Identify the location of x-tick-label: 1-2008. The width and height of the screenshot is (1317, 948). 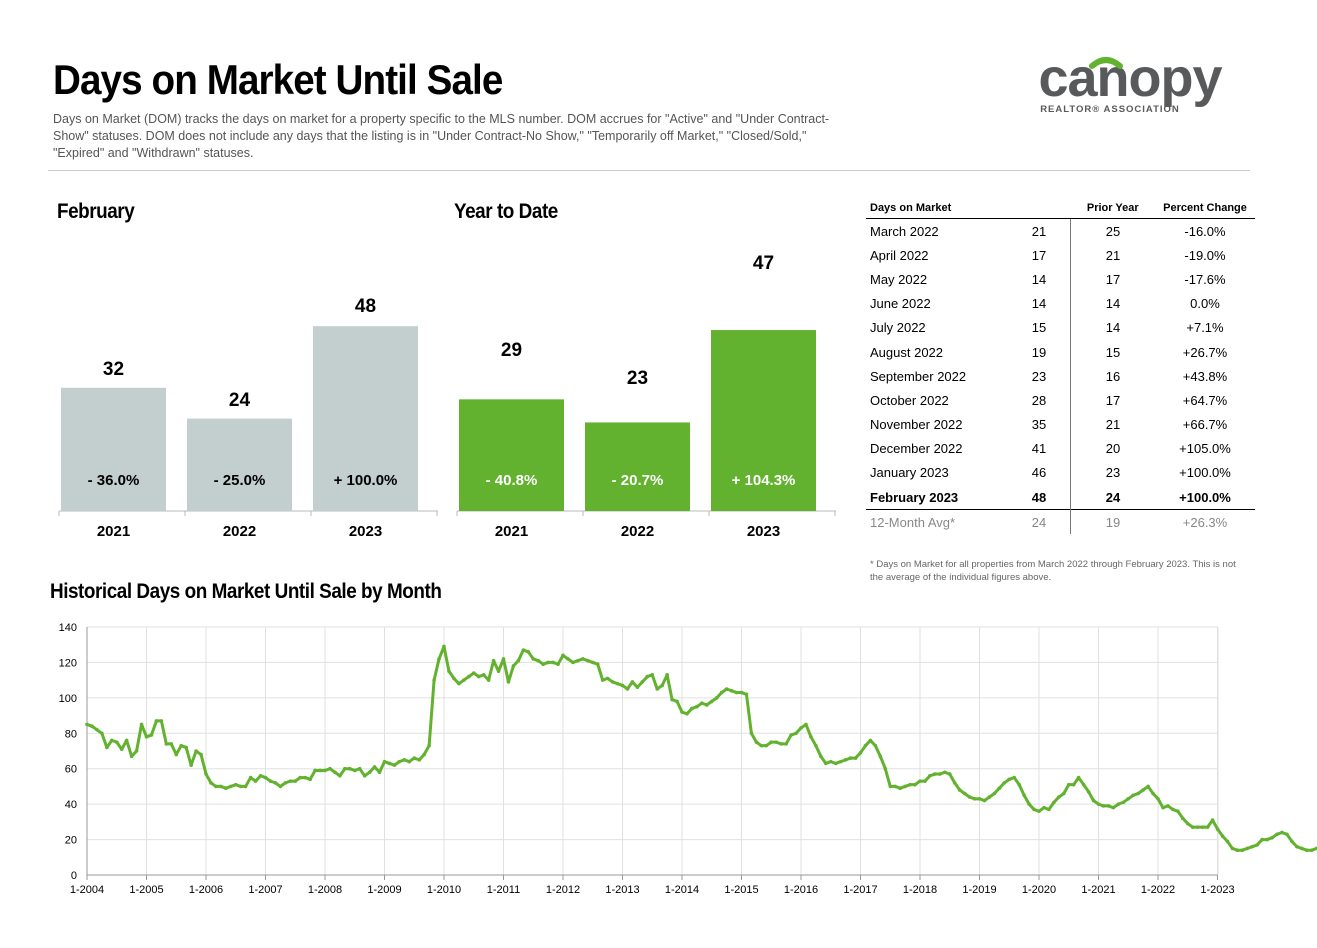
(325, 890).